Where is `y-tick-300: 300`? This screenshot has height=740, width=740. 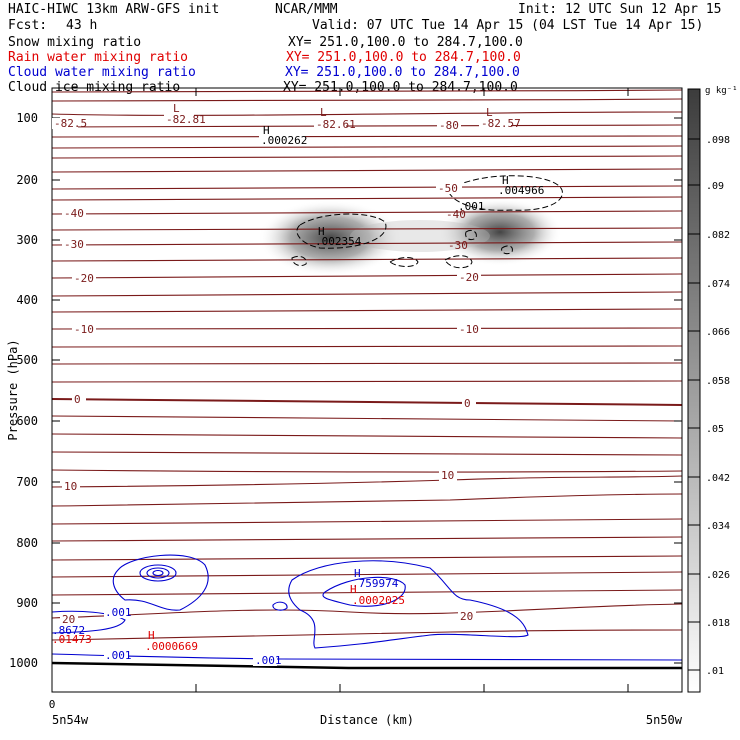 y-tick-300: 300 is located at coordinates (27, 240).